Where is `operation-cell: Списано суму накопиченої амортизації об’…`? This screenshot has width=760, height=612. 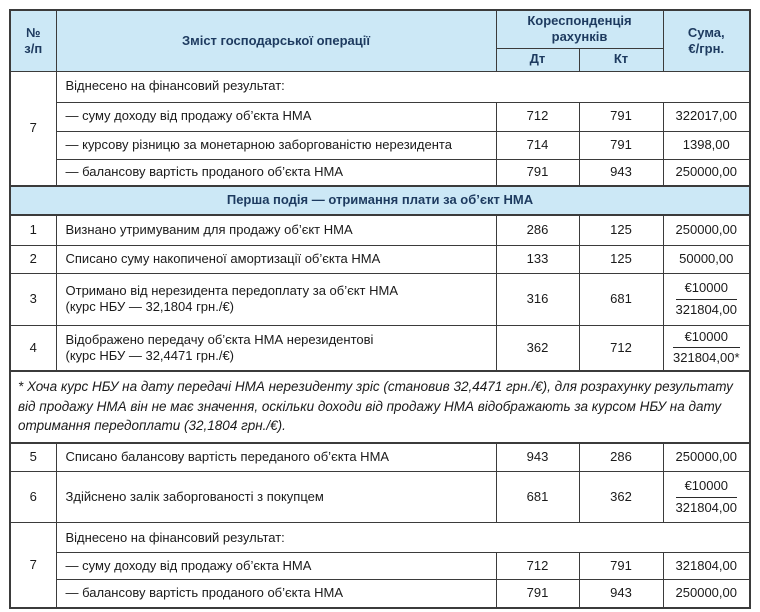
operation-cell: Списано суму накопиченої амортизації об’… is located at coordinates (276, 259).